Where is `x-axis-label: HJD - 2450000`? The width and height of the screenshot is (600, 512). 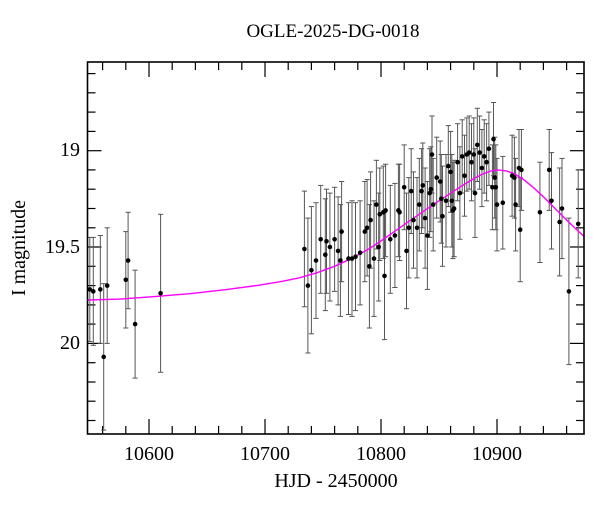
x-axis-label: HJD - 2450000 is located at coordinates (336, 481).